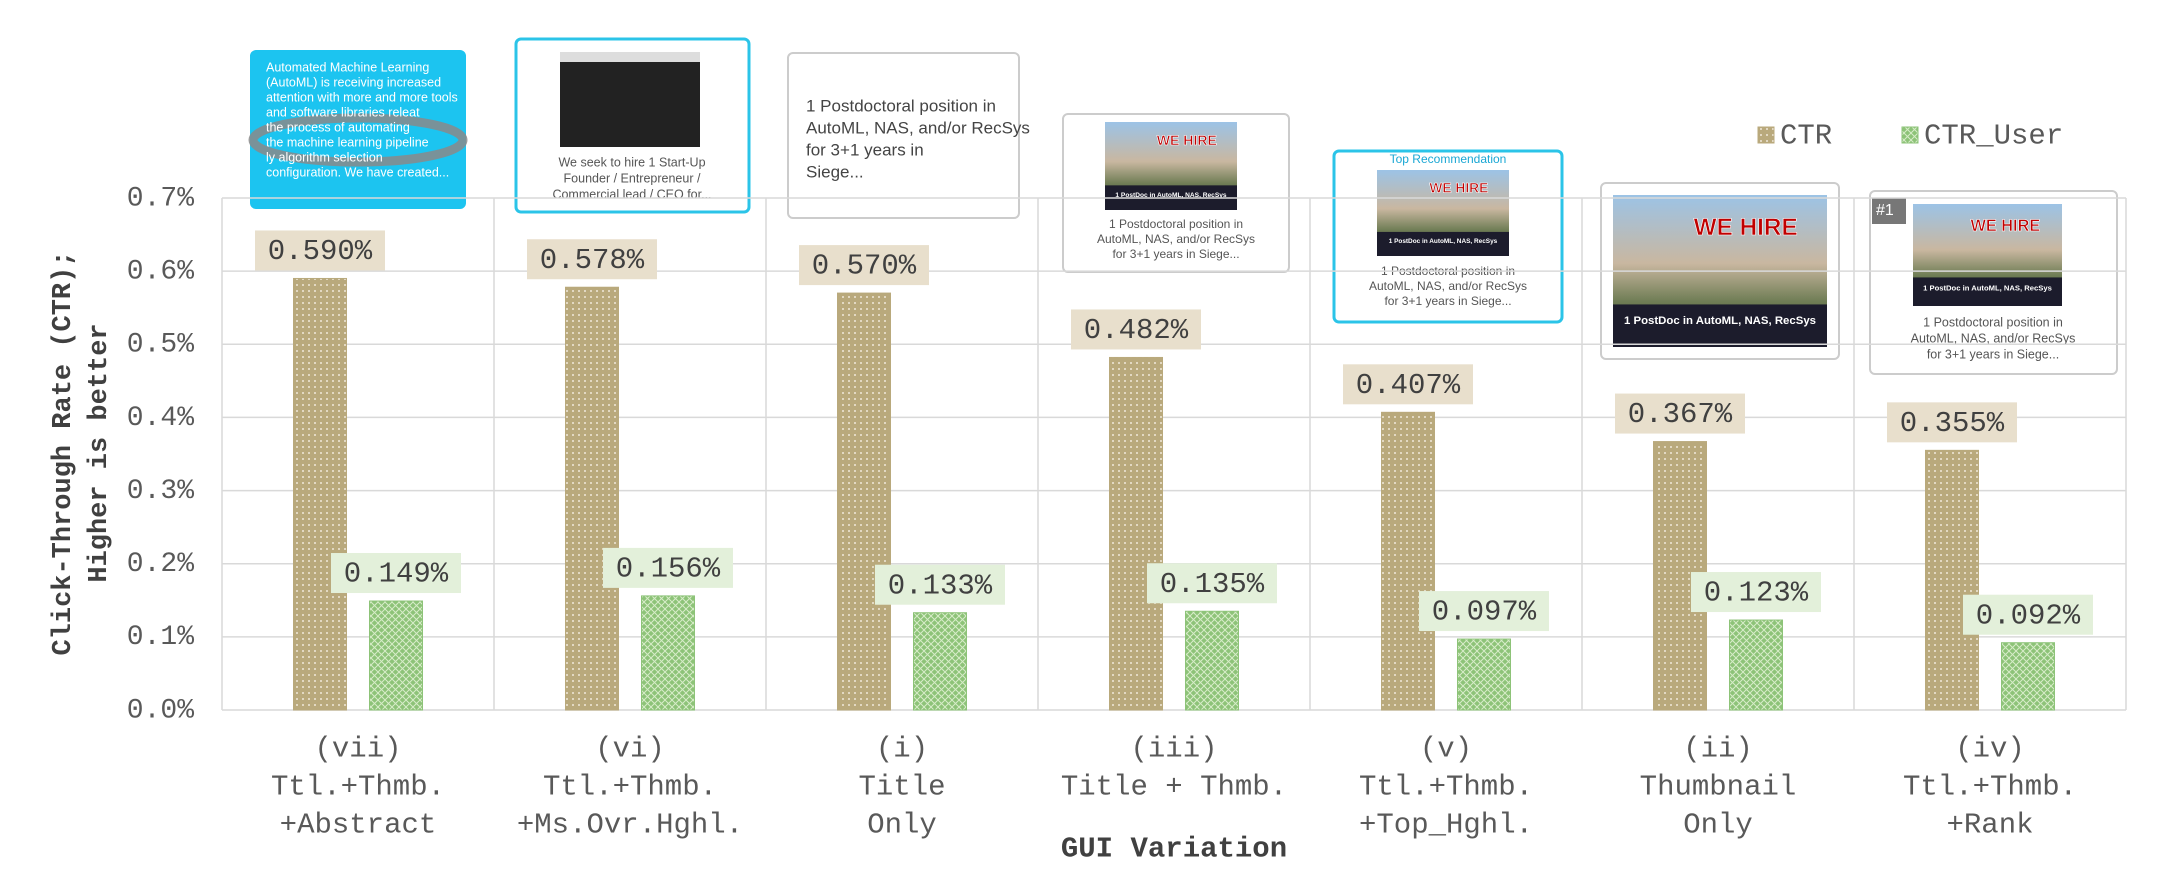  What do you see at coordinates (630, 825) in the screenshot?
I see `x-tick-label: +Ms.Ovr.Hghl.` at bounding box center [630, 825].